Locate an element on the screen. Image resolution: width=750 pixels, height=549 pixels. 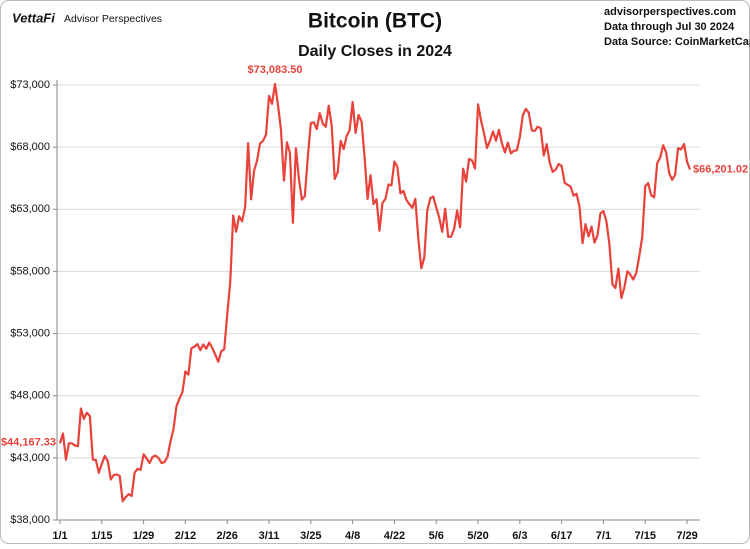
source-line: advisorperspectives.com is located at coordinates (670, 12).